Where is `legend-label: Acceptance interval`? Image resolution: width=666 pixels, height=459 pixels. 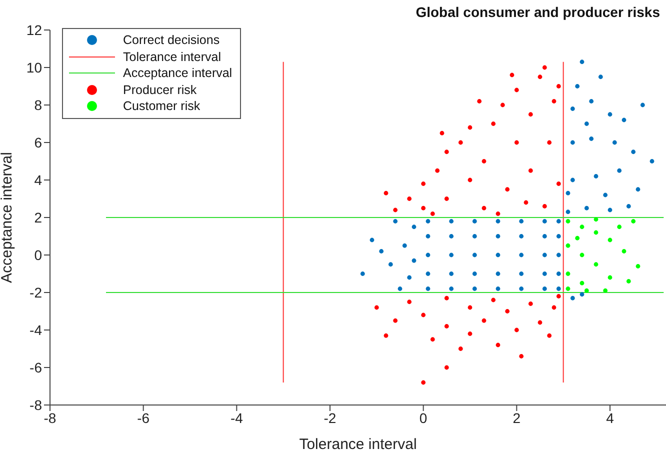 legend-label: Acceptance interval is located at coordinates (177, 73).